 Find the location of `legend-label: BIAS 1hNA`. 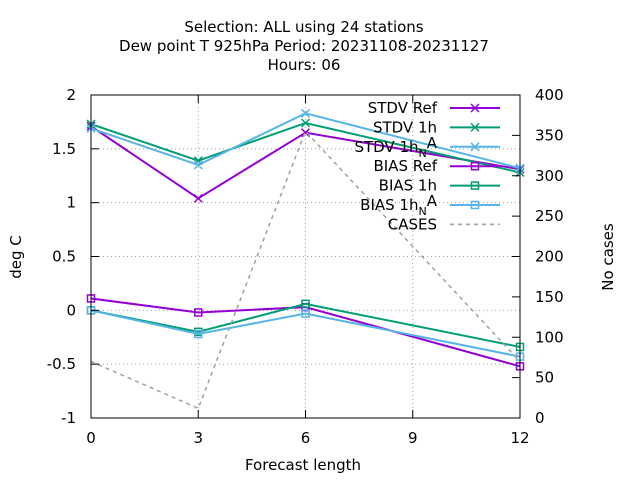

legend-label: BIAS 1hNA is located at coordinates (399, 205).